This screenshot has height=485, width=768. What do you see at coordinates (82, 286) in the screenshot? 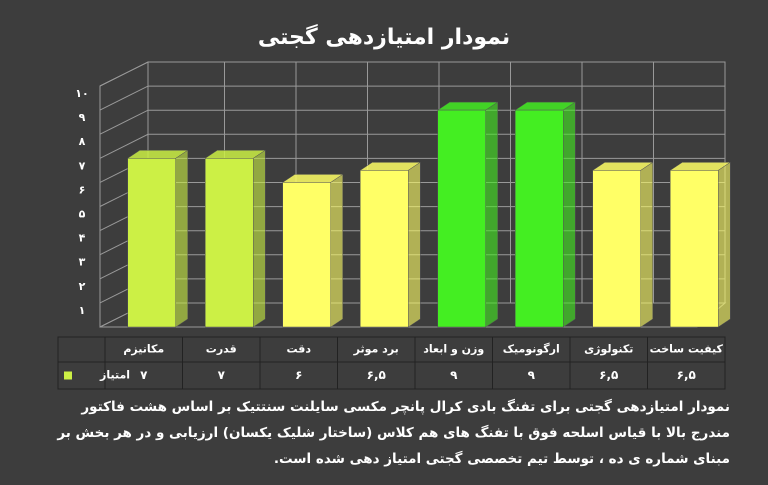
I see `y-tick-label: ۲` at bounding box center [82, 286].